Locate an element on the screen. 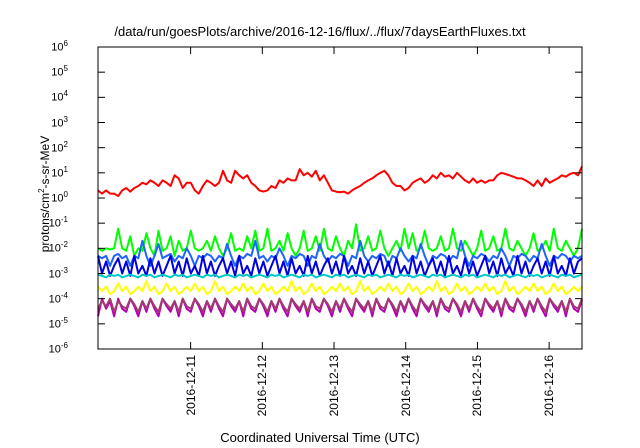  y-tick-label: 10⁵ is located at coordinates (59, 71).